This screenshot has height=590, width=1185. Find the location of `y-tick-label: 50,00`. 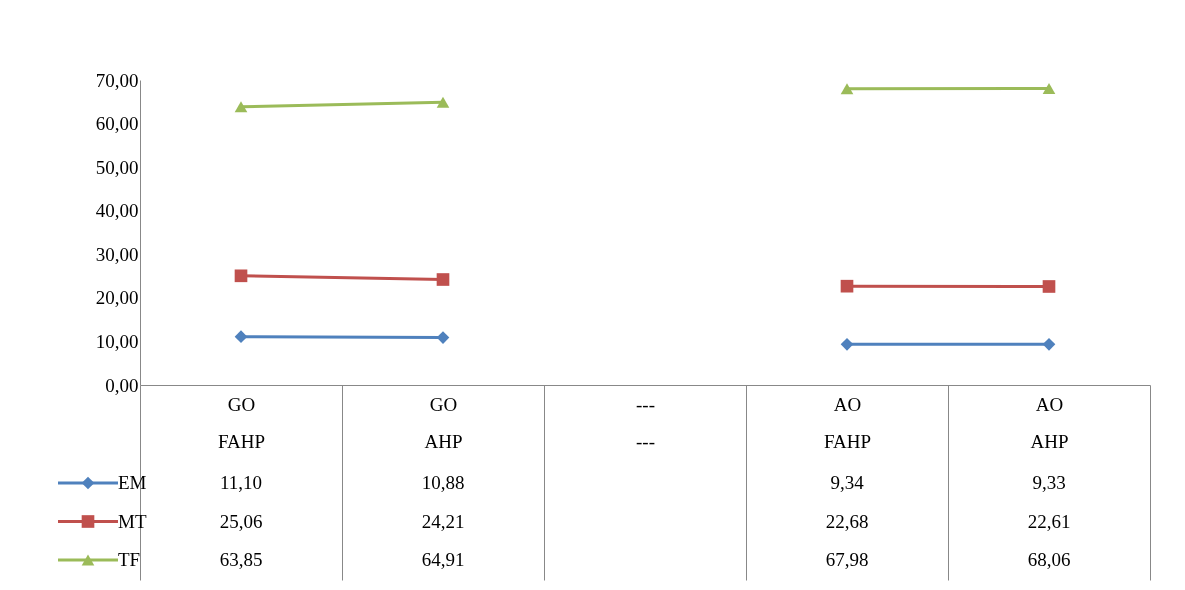

y-tick-label: 50,00 is located at coordinates (117, 167).